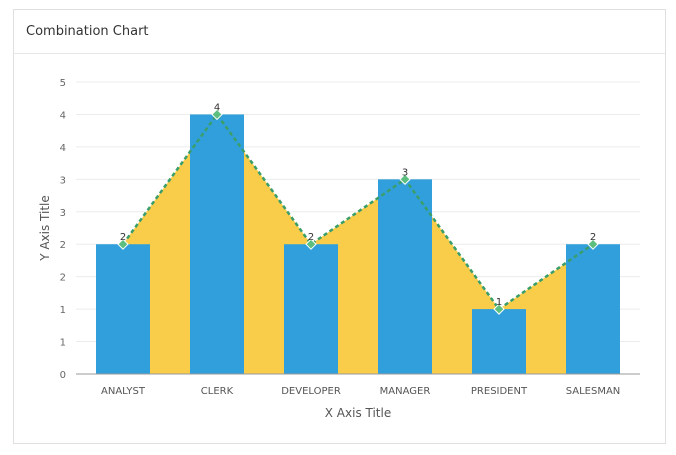 This screenshot has height=455, width=676. I want to click on x-tick-label: MANAGER, so click(405, 391).